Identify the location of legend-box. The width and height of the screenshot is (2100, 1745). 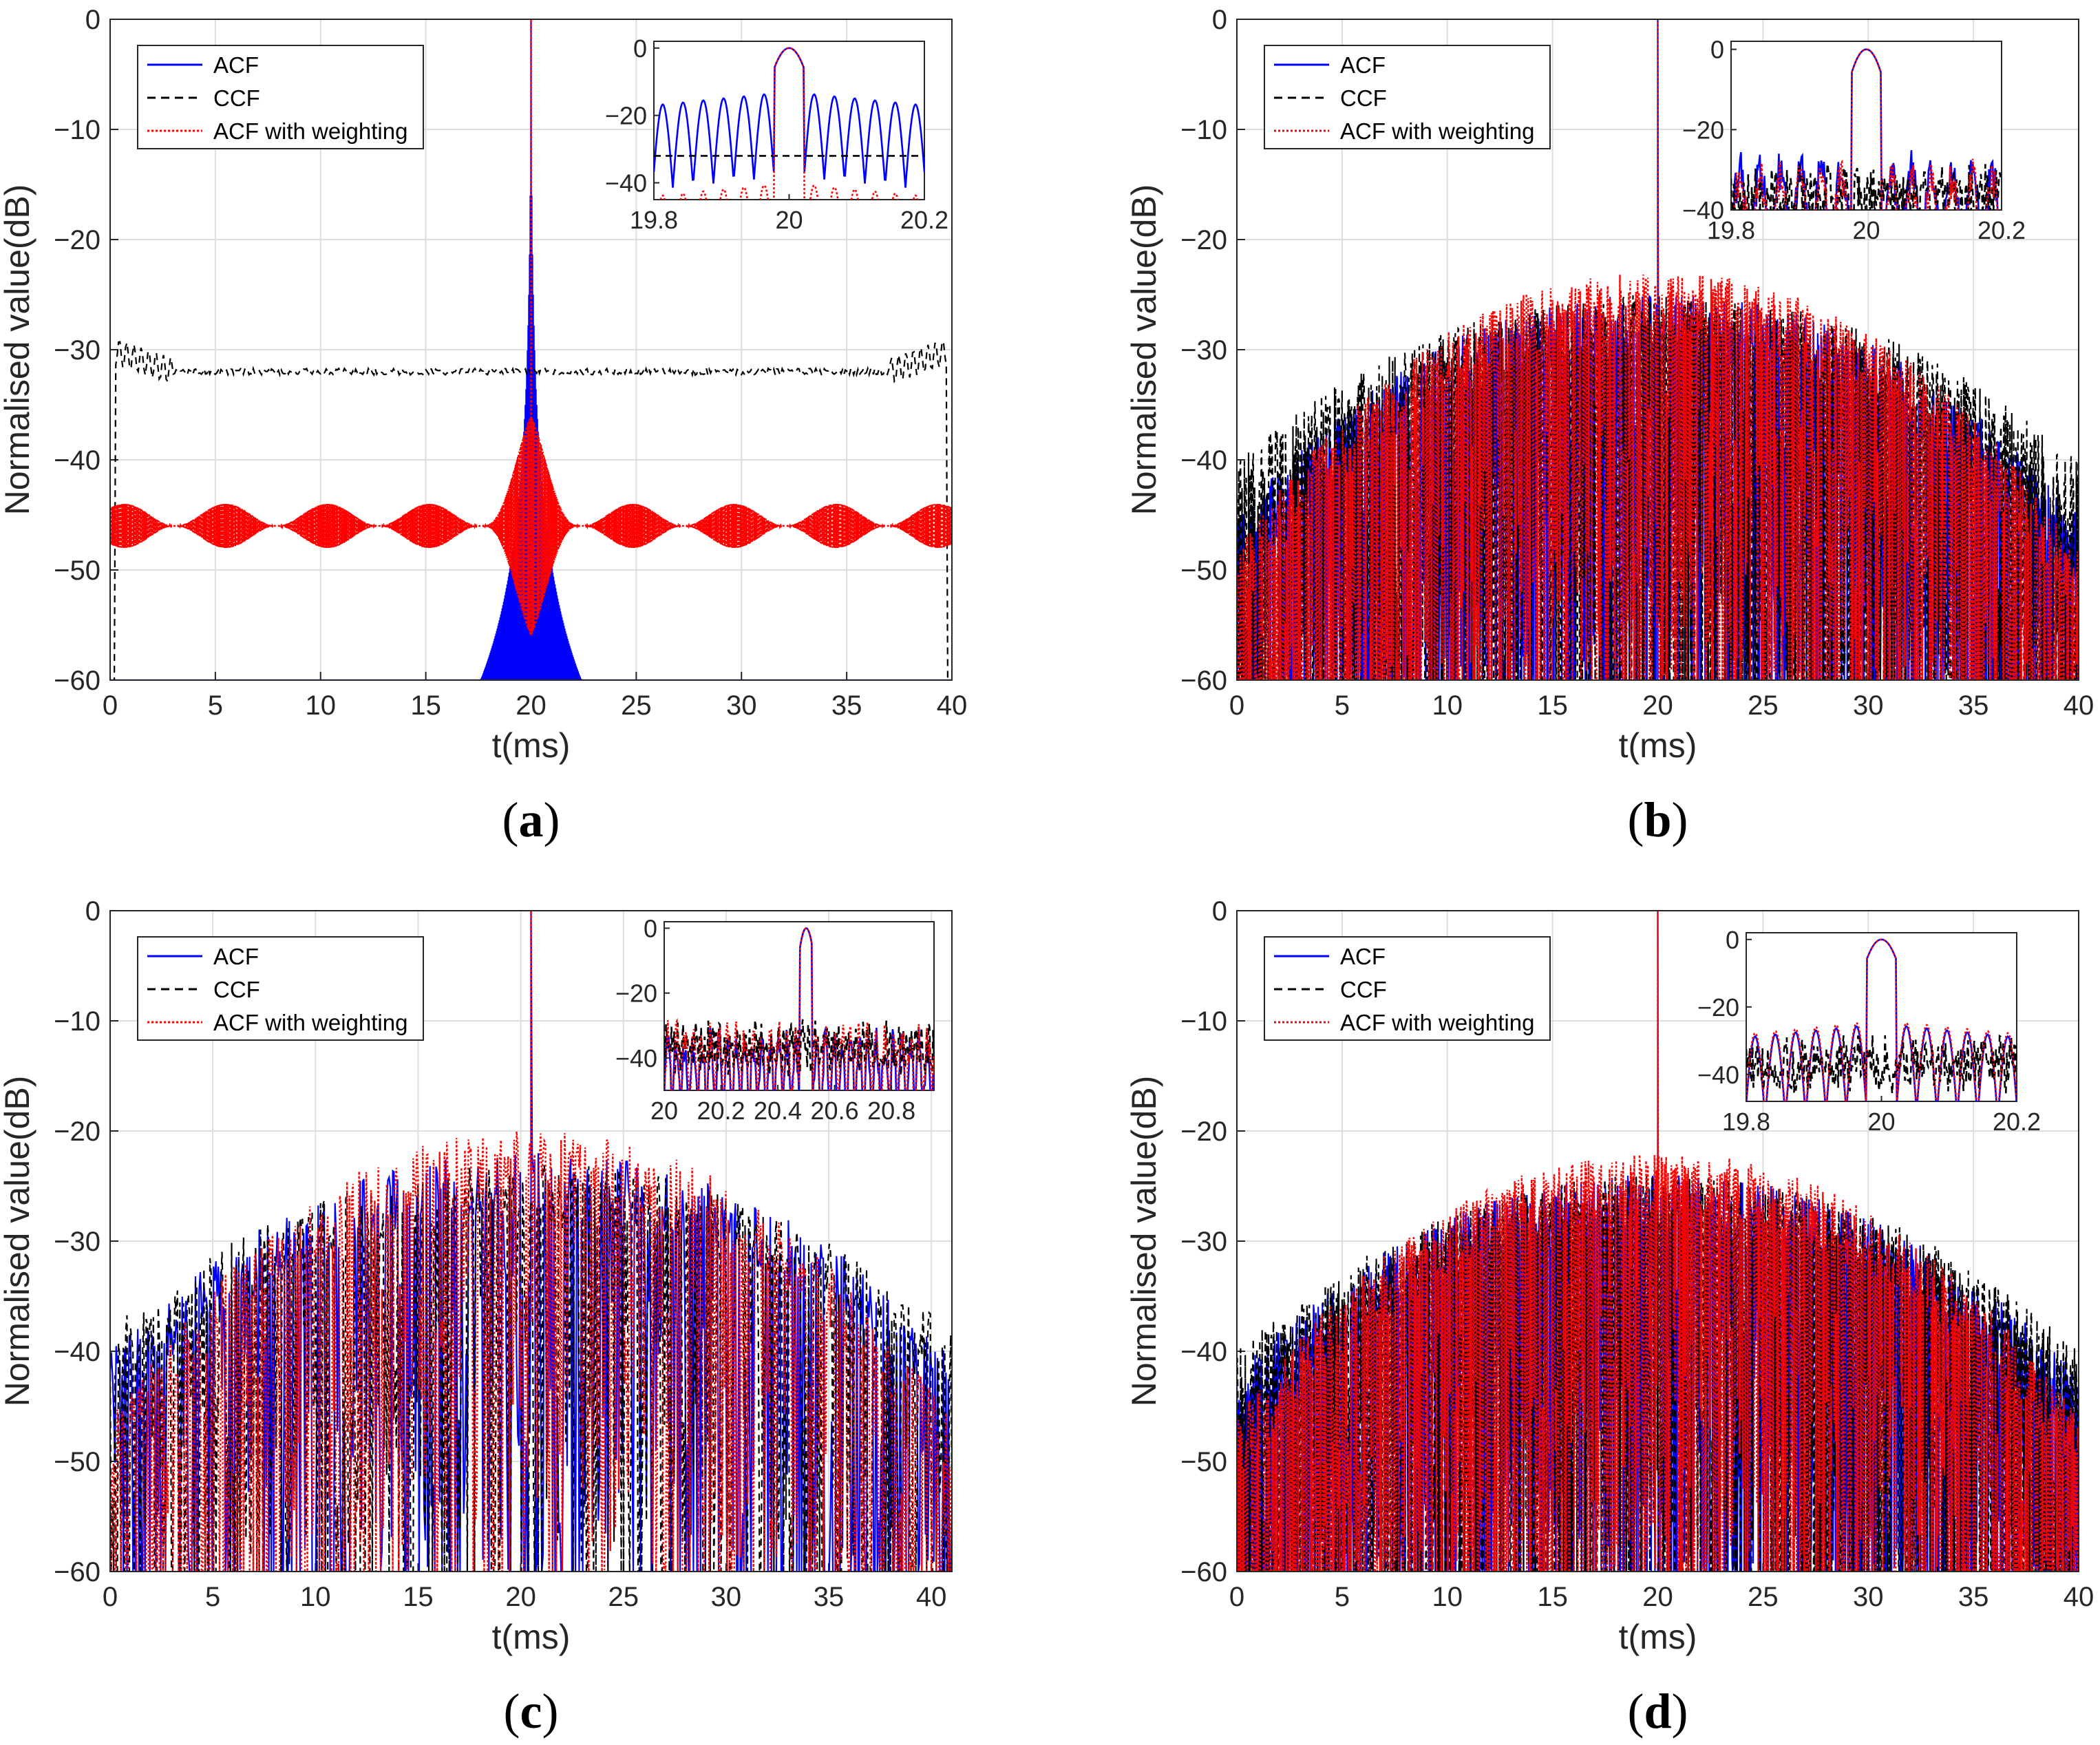
(1407, 988).